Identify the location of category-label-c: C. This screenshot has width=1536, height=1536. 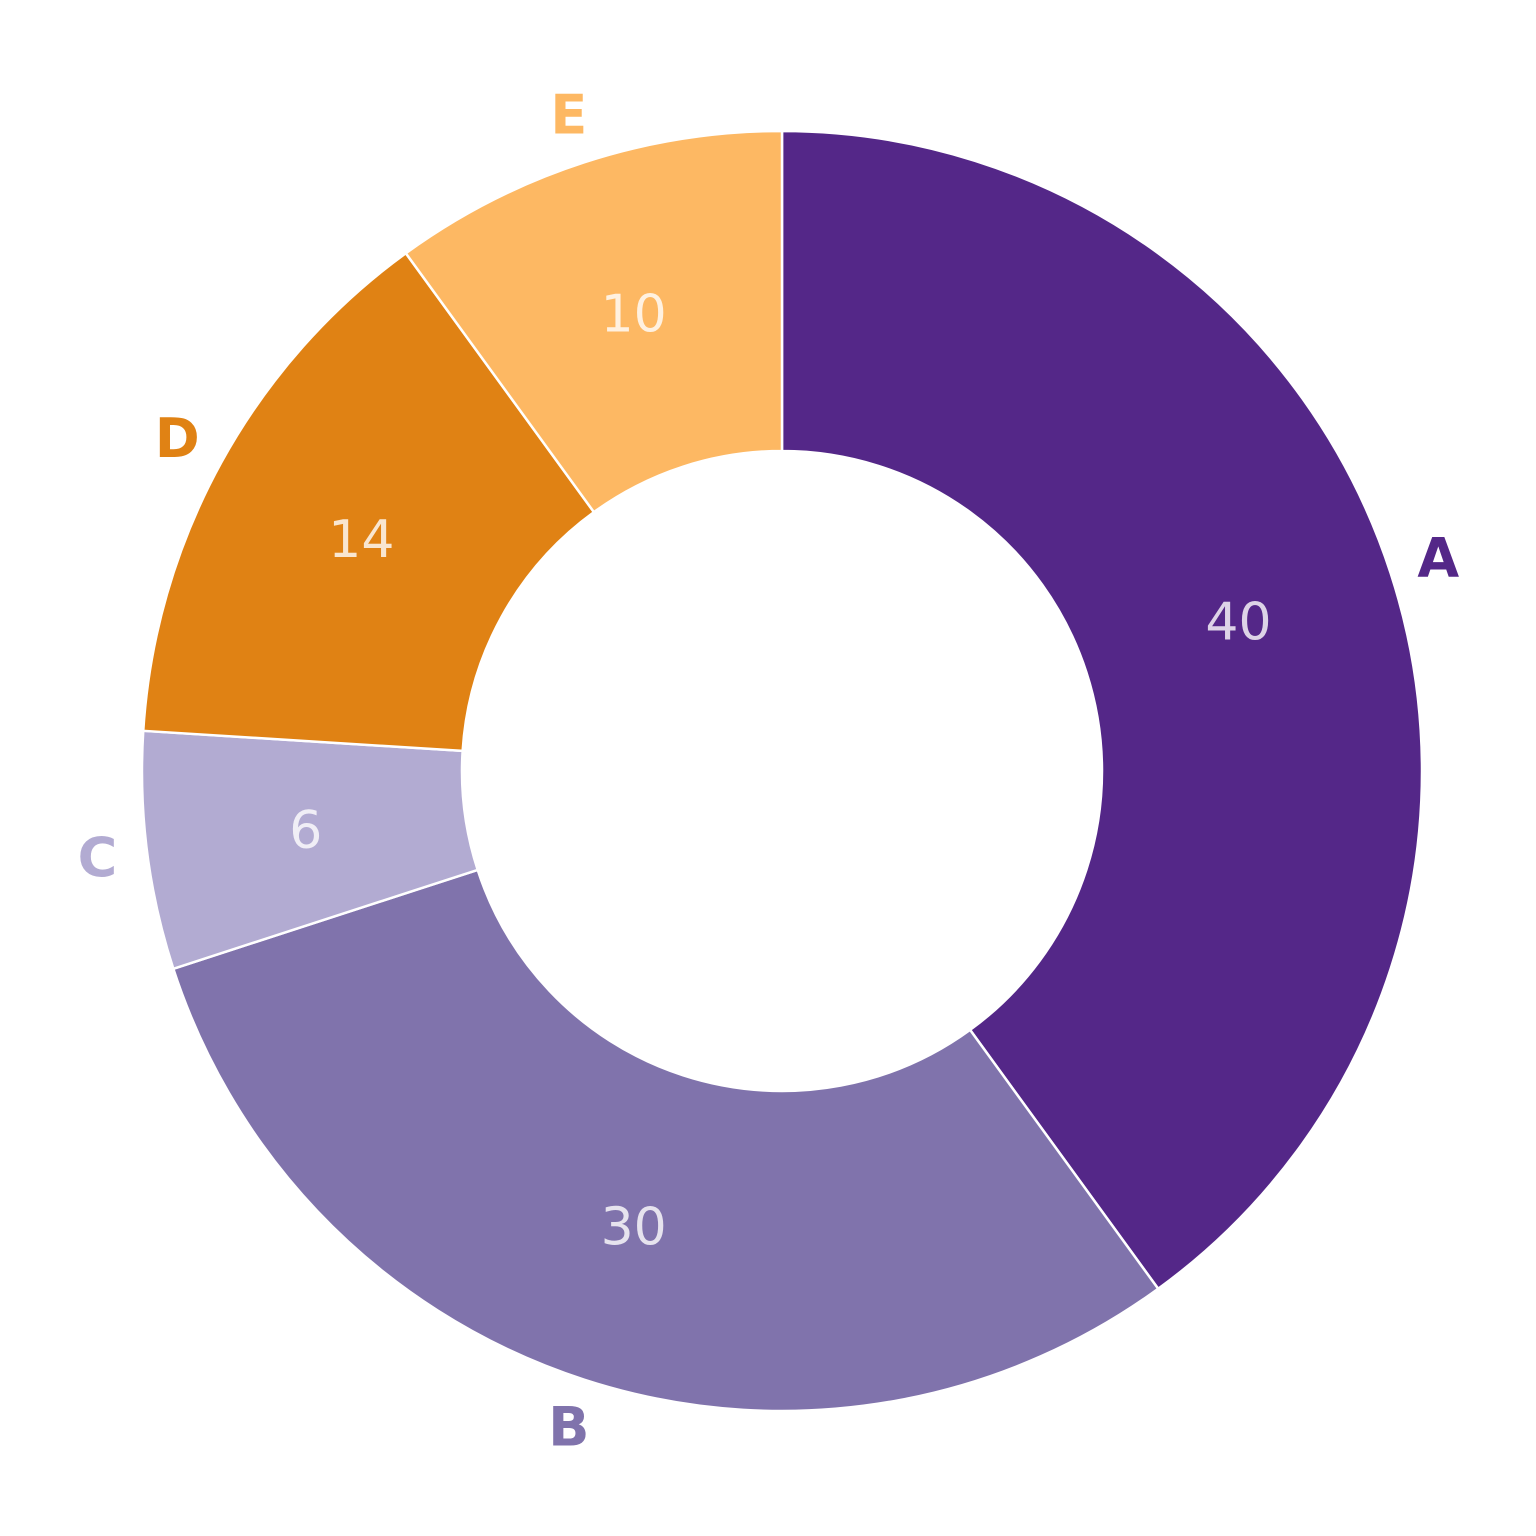
(98, 857).